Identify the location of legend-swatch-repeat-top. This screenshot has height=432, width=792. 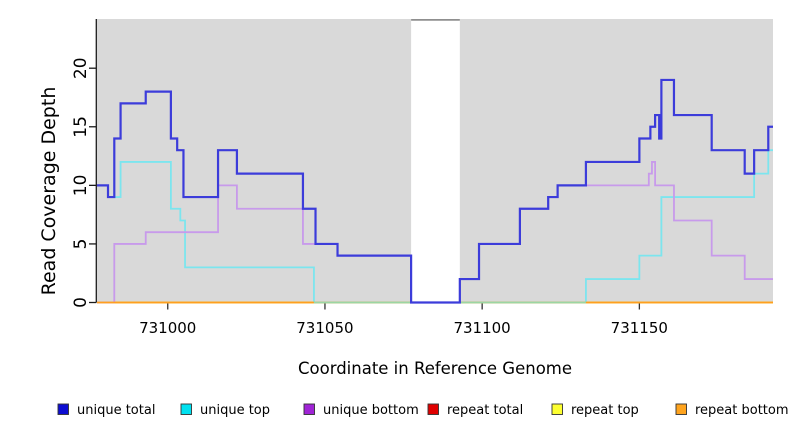
(557, 409).